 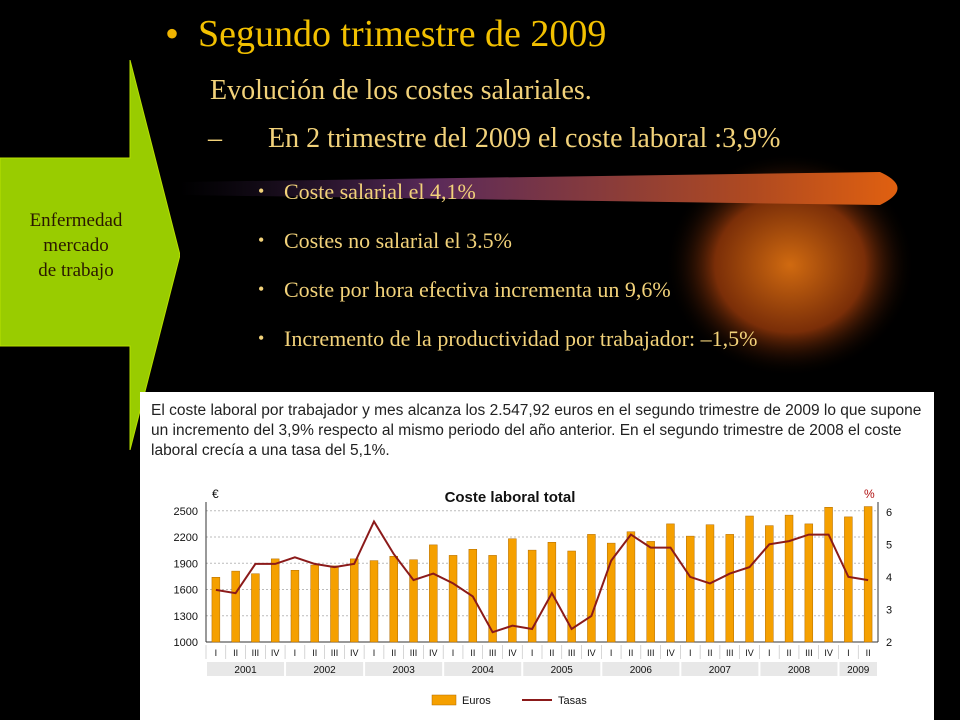 I want to click on bullet-text: Coste salarial el 4,1%, so click(x=380, y=191).